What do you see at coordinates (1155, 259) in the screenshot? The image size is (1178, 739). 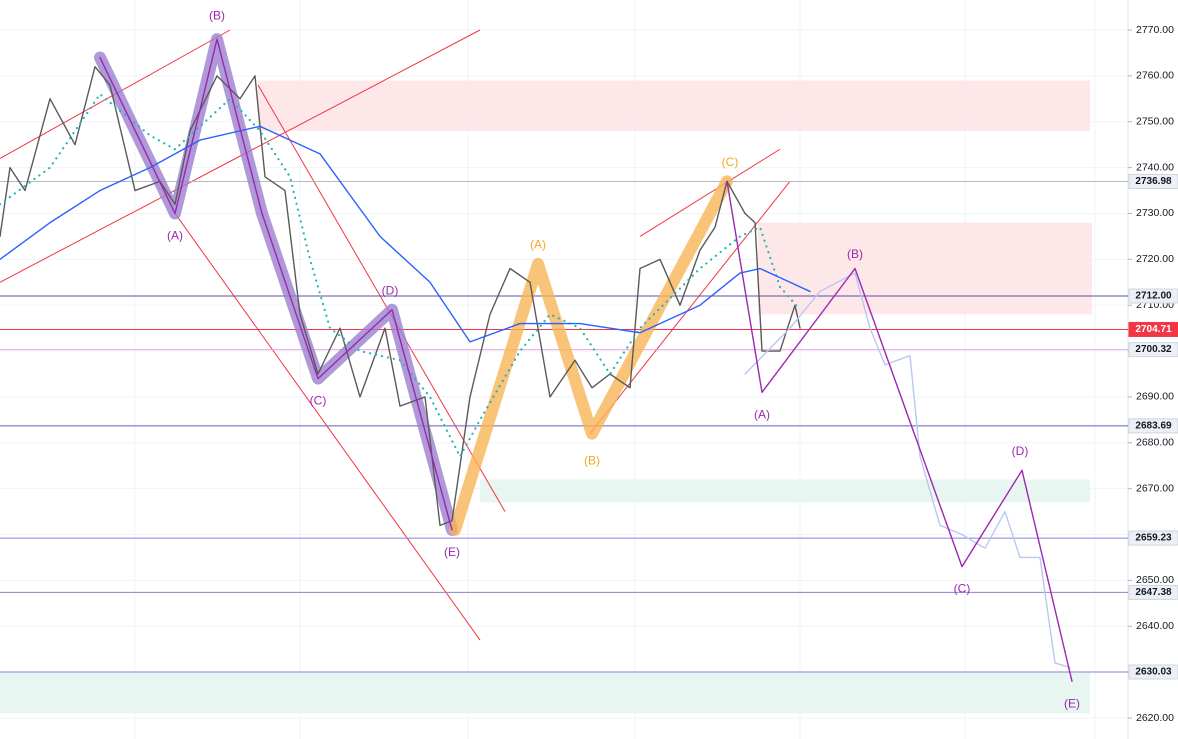 I see `y-tick-label: 2720.00` at bounding box center [1155, 259].